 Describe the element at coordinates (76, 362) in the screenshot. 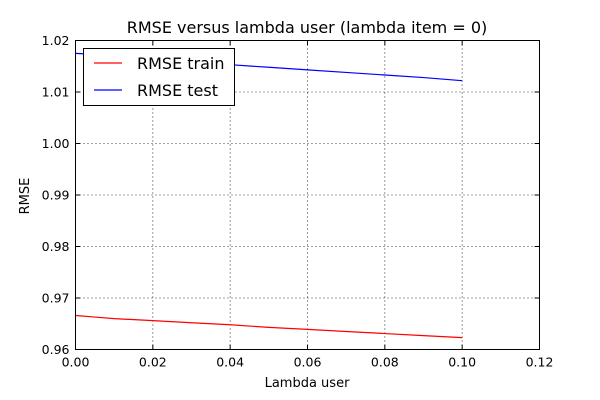

I see `x-tick-label: 0.00` at that location.